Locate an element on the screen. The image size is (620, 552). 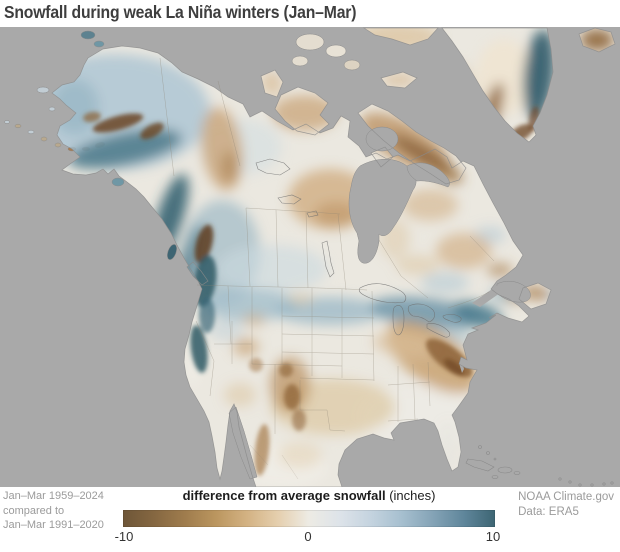
colorbar-tick-min: -10 is located at coordinates (124, 536).